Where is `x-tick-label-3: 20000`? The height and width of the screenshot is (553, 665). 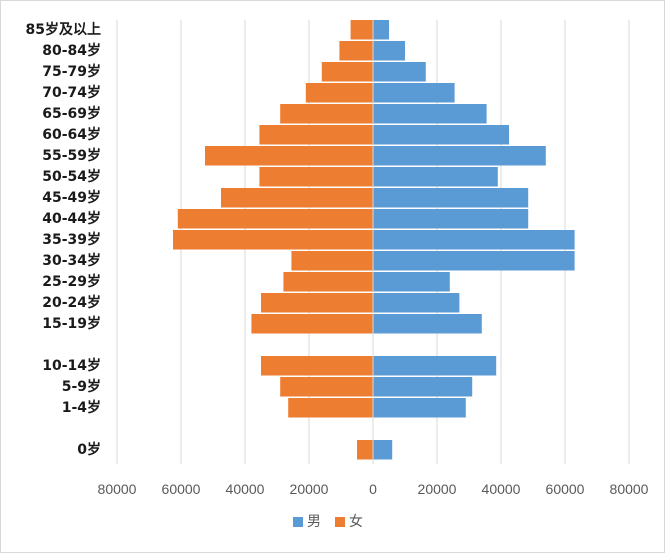 x-tick-label-3: 20000 is located at coordinates (309, 489).